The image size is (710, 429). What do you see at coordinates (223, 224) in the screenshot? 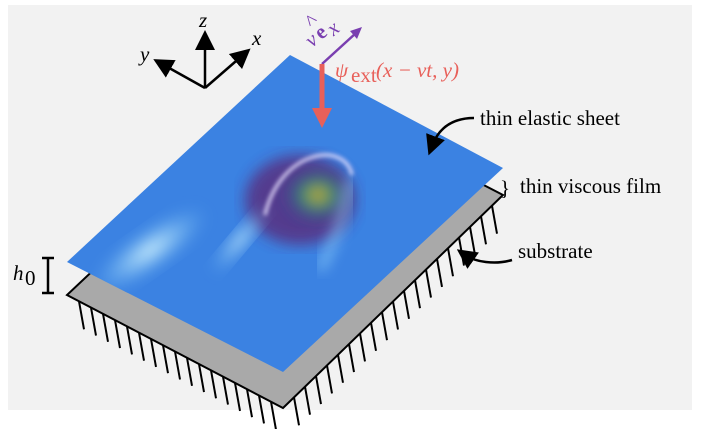
I see `sheet-deformation` at bounding box center [223, 224].